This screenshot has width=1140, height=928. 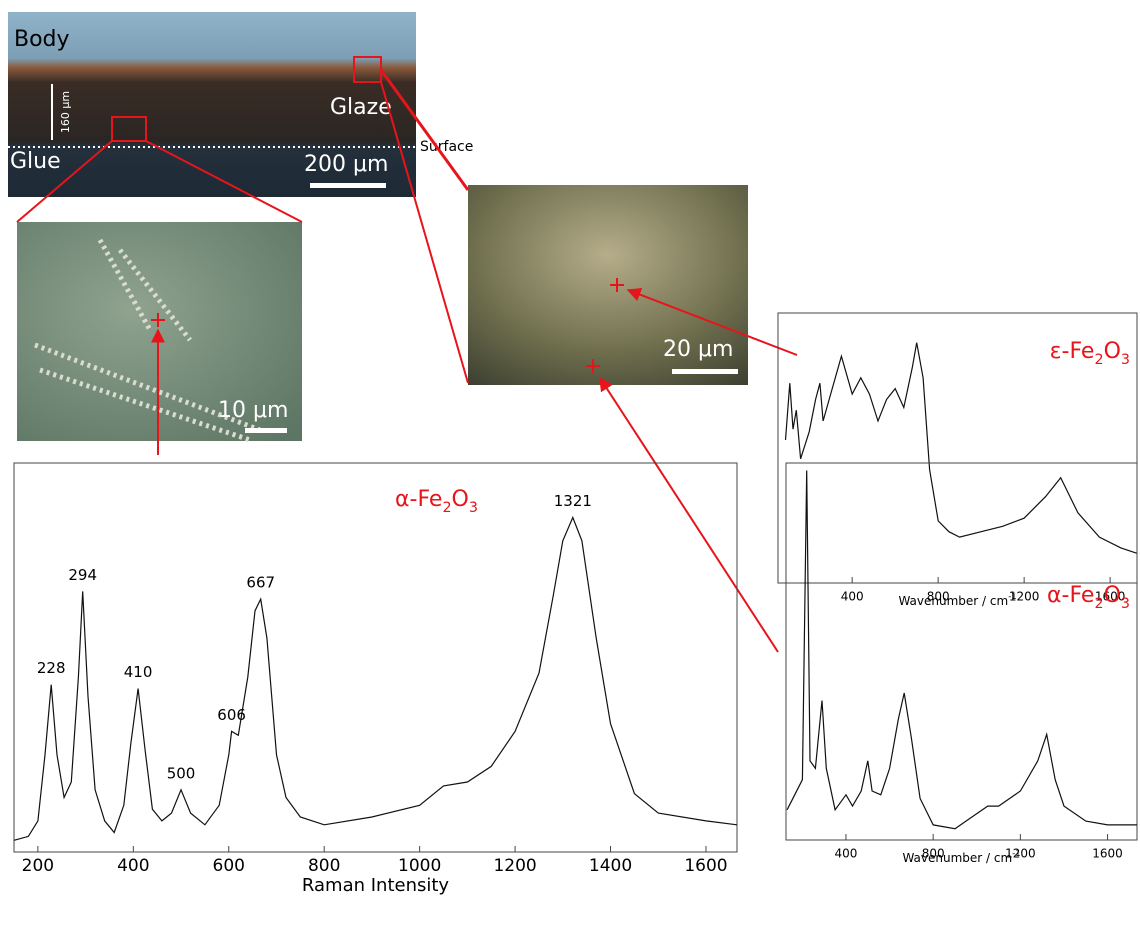 I want to click on label: Glaze, so click(x=361, y=107).